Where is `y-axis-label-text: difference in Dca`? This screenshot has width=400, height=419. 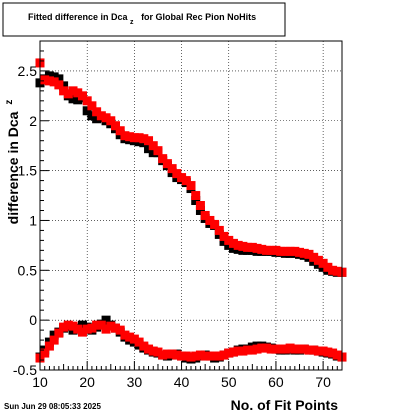 y-axis-label-text: difference in Dca is located at coordinates (13, 167).